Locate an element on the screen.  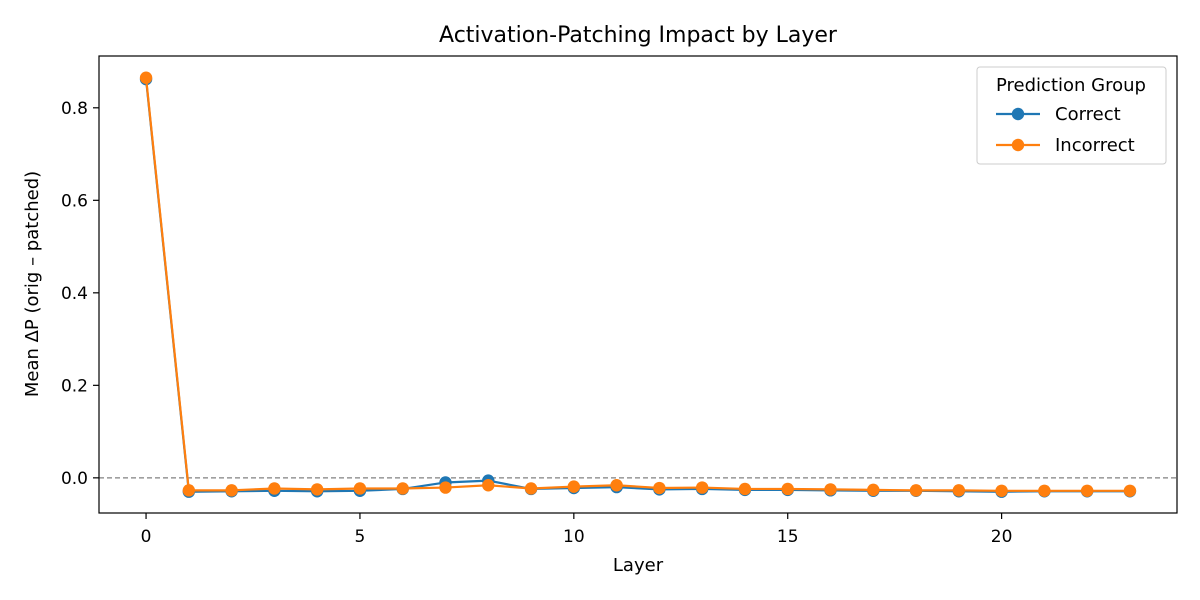
legend-box is located at coordinates (1071, 115).